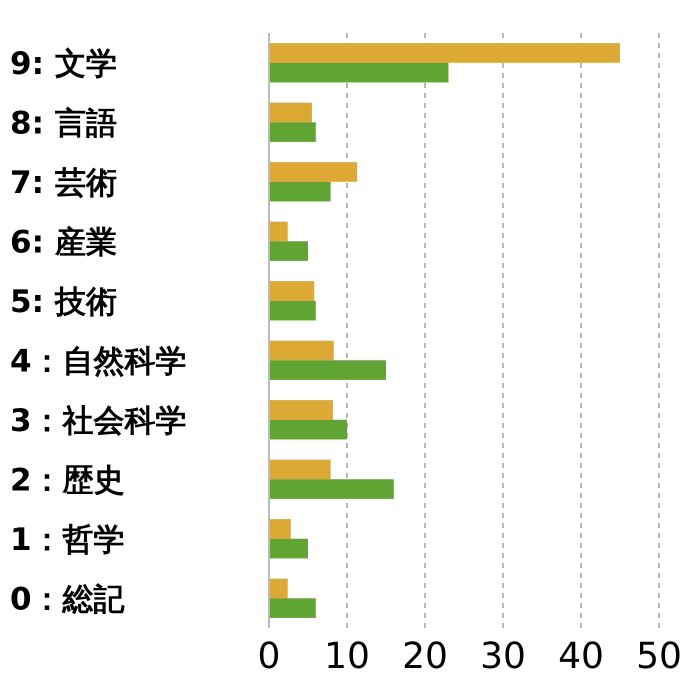 This screenshot has height=700, width=700. I want to click on y-tick-label: 2：歴史, so click(67, 480).